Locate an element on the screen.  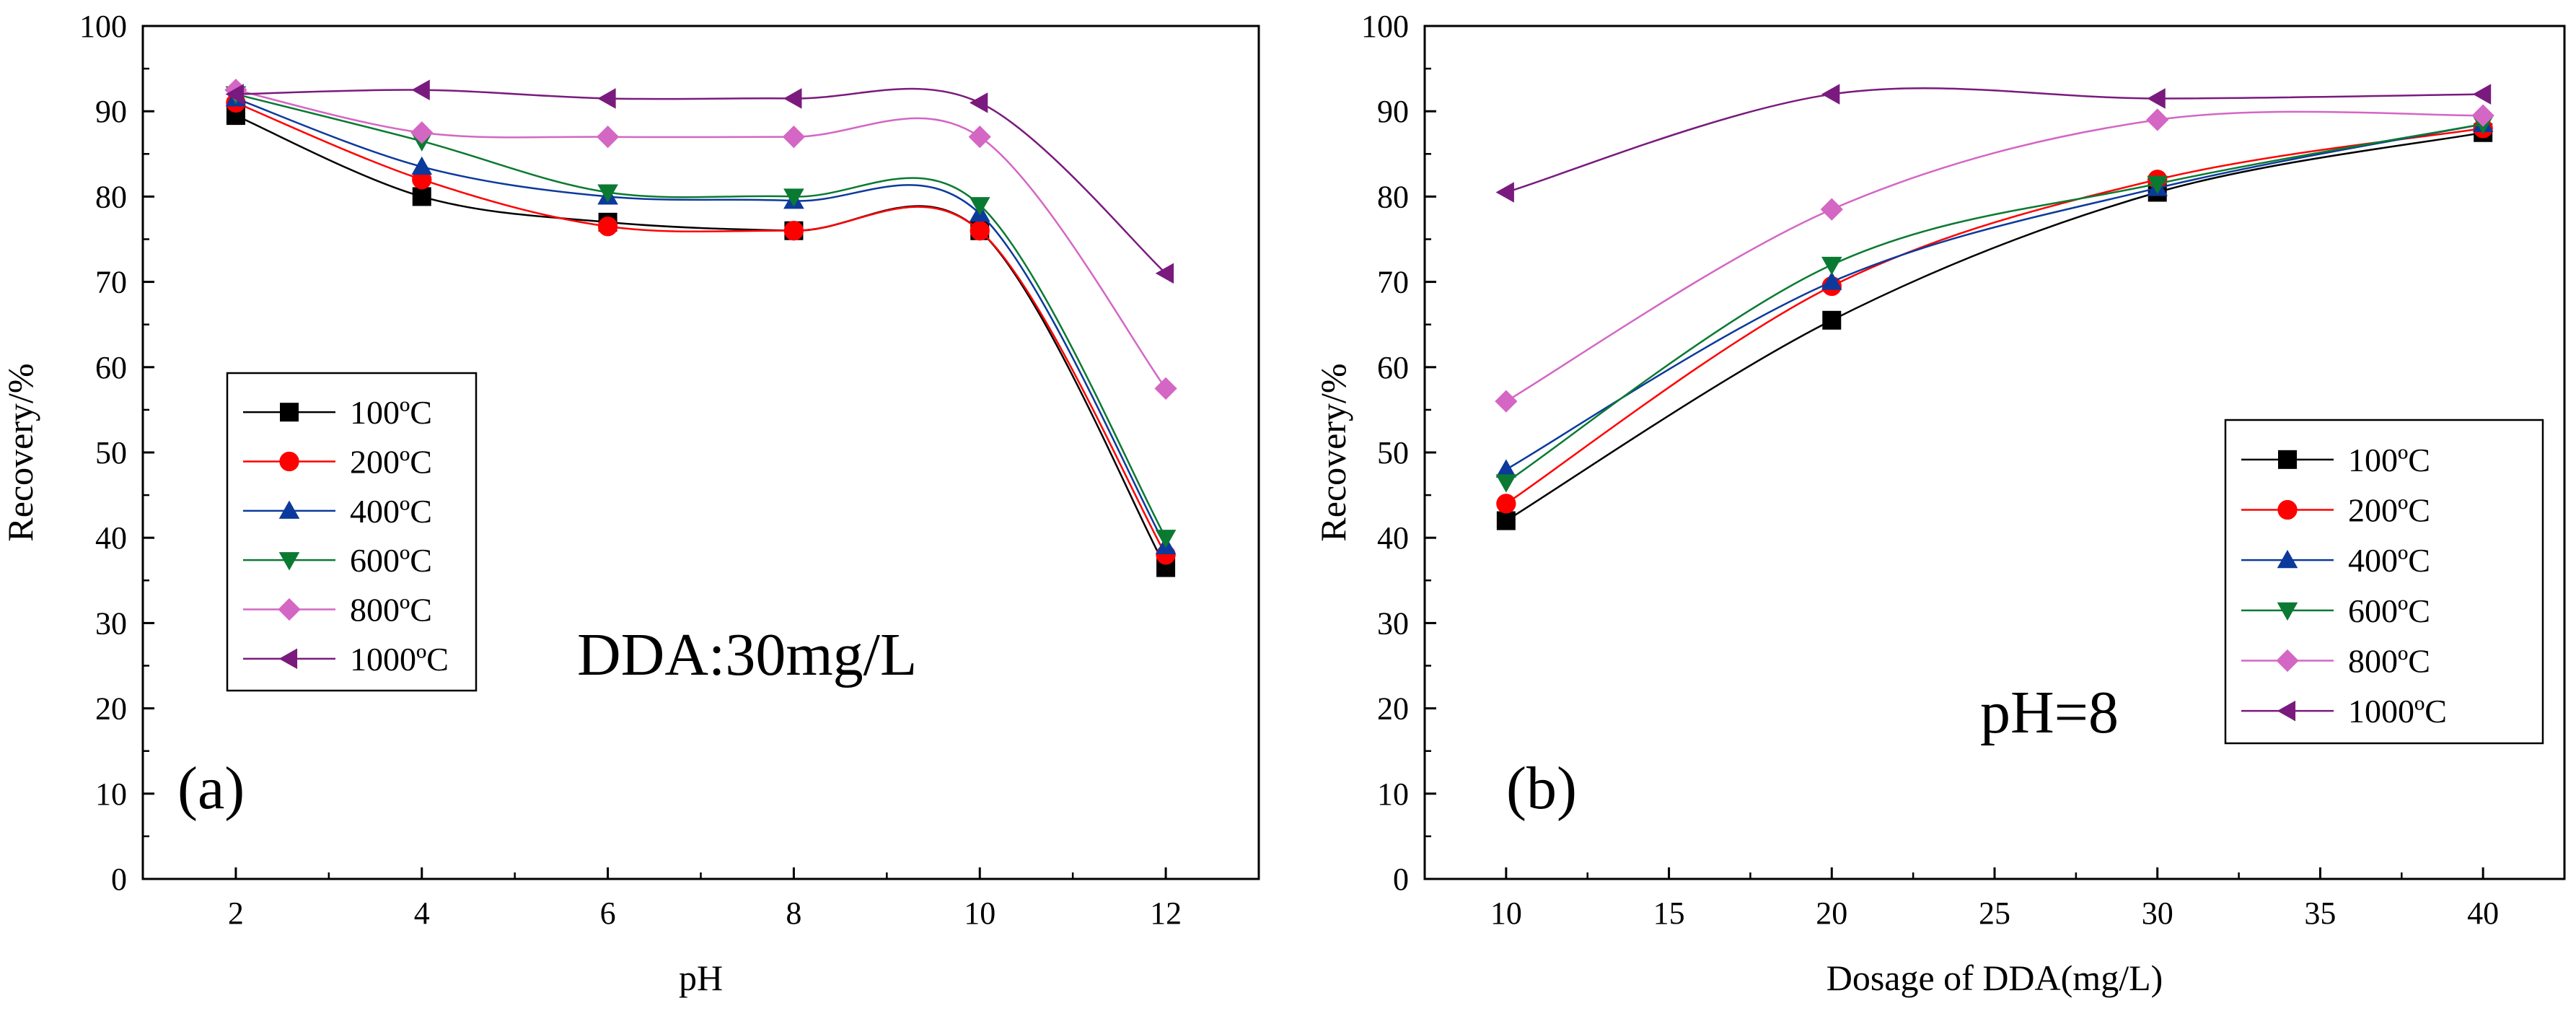
x-tick-label: 12 is located at coordinates (1166, 913).